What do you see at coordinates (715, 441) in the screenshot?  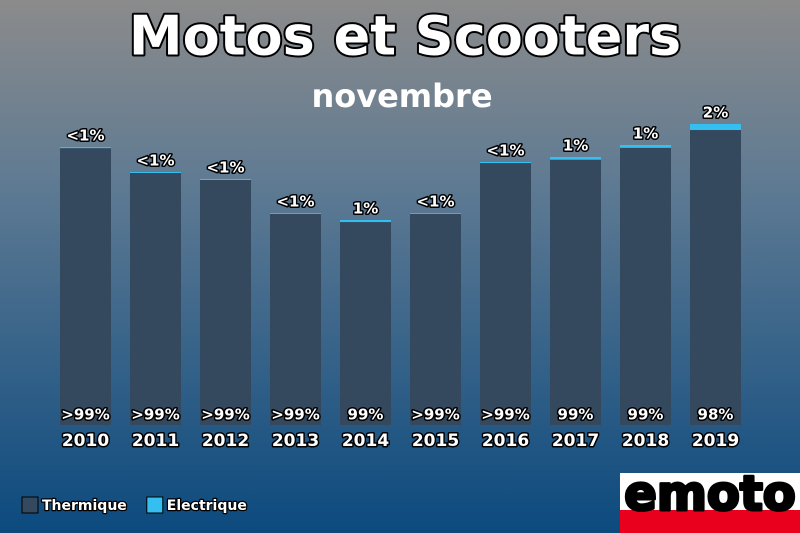 I see `x-tick-label: 2019` at bounding box center [715, 441].